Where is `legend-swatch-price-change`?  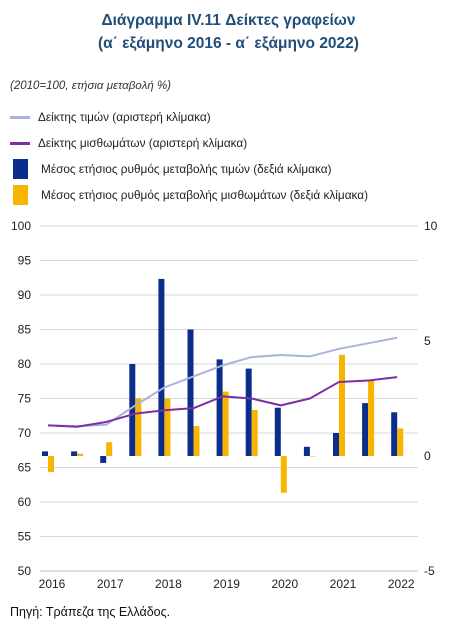 legend-swatch-price-change is located at coordinates (20, 169).